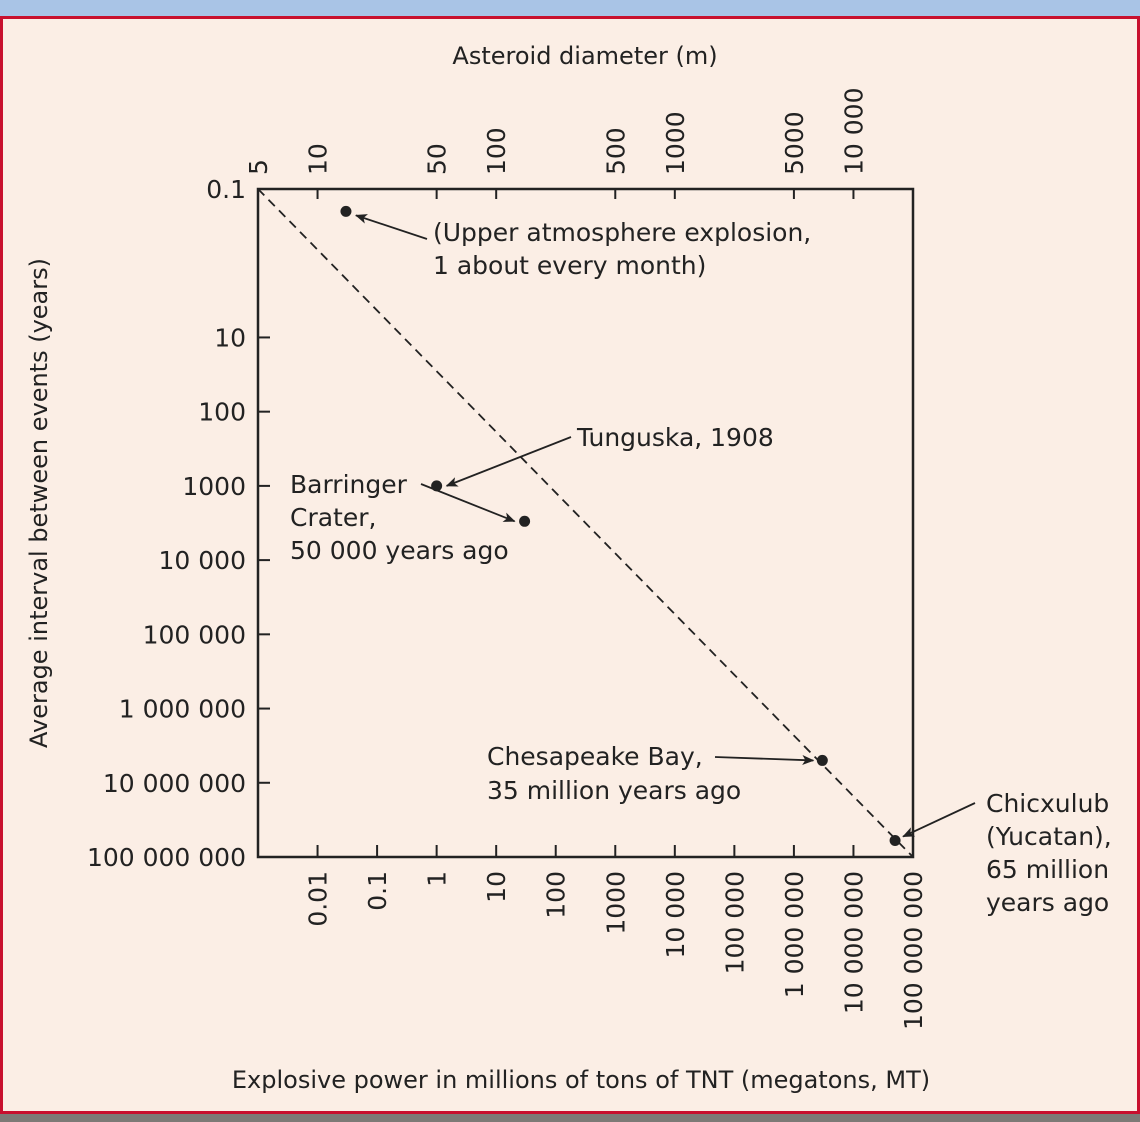 The width and height of the screenshot is (1140, 1122). Describe the element at coordinates (525, 521) in the screenshot. I see `point-barringer` at that location.